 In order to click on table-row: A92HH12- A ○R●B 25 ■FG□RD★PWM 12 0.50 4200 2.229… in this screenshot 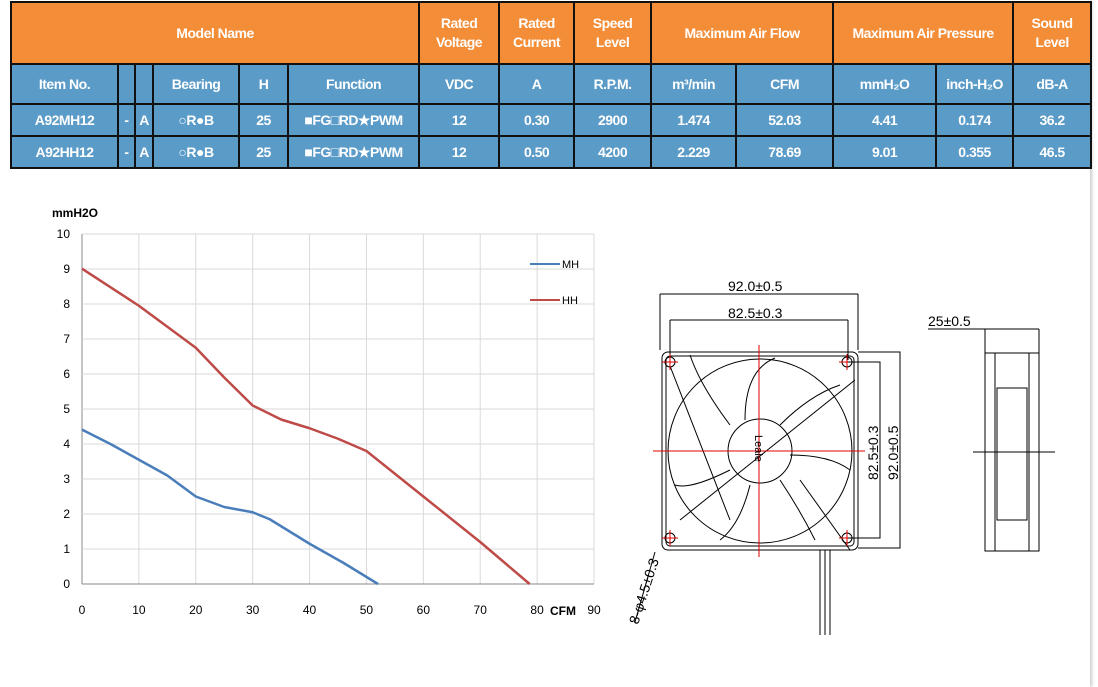, I will do `click(551, 152)`.